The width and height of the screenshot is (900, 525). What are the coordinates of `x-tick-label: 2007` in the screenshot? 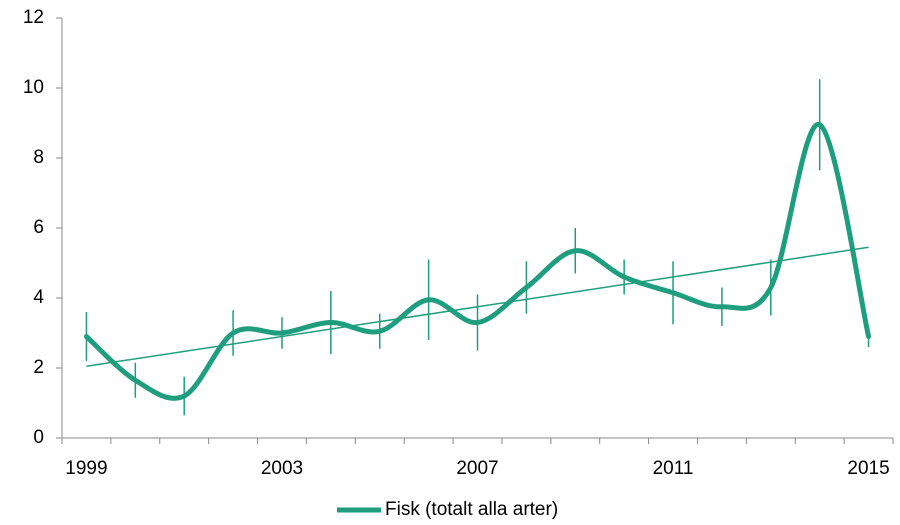 It's located at (477, 468).